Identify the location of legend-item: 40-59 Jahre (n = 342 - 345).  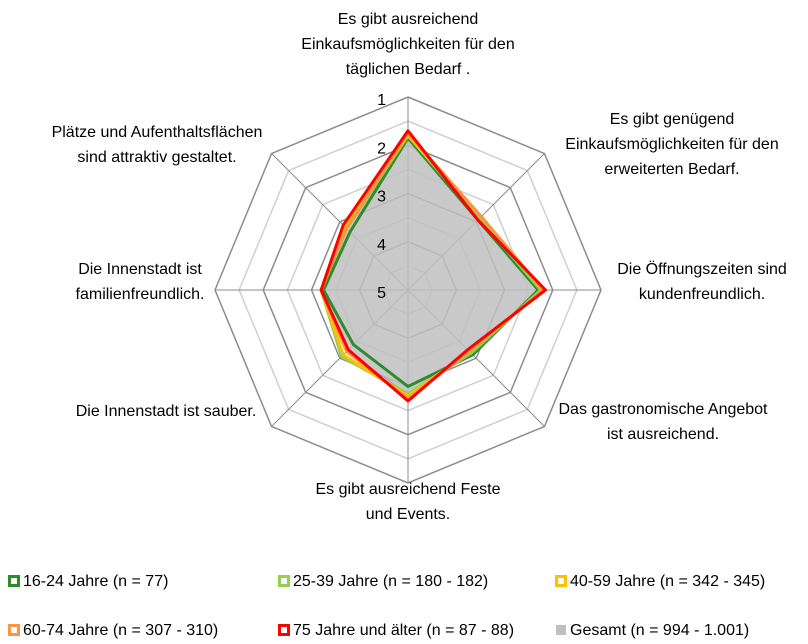
(660, 581).